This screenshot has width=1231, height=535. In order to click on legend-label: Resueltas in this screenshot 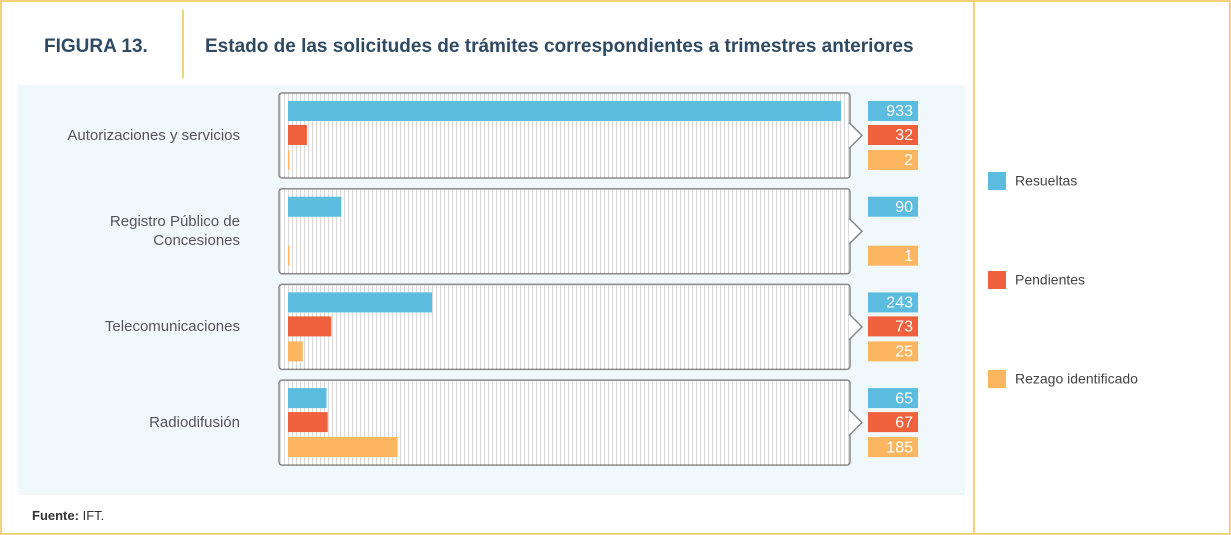, I will do `click(1046, 181)`.